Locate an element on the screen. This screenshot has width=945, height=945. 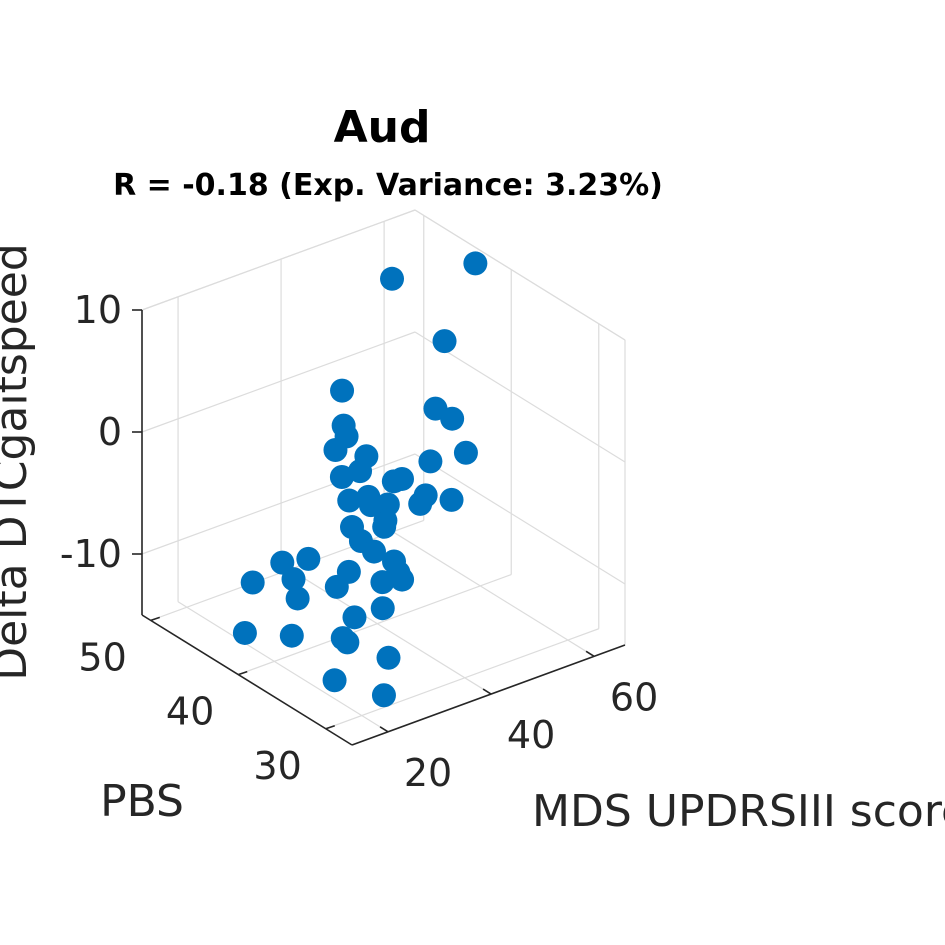
z-tick-label: 0 is located at coordinates (110, 432).